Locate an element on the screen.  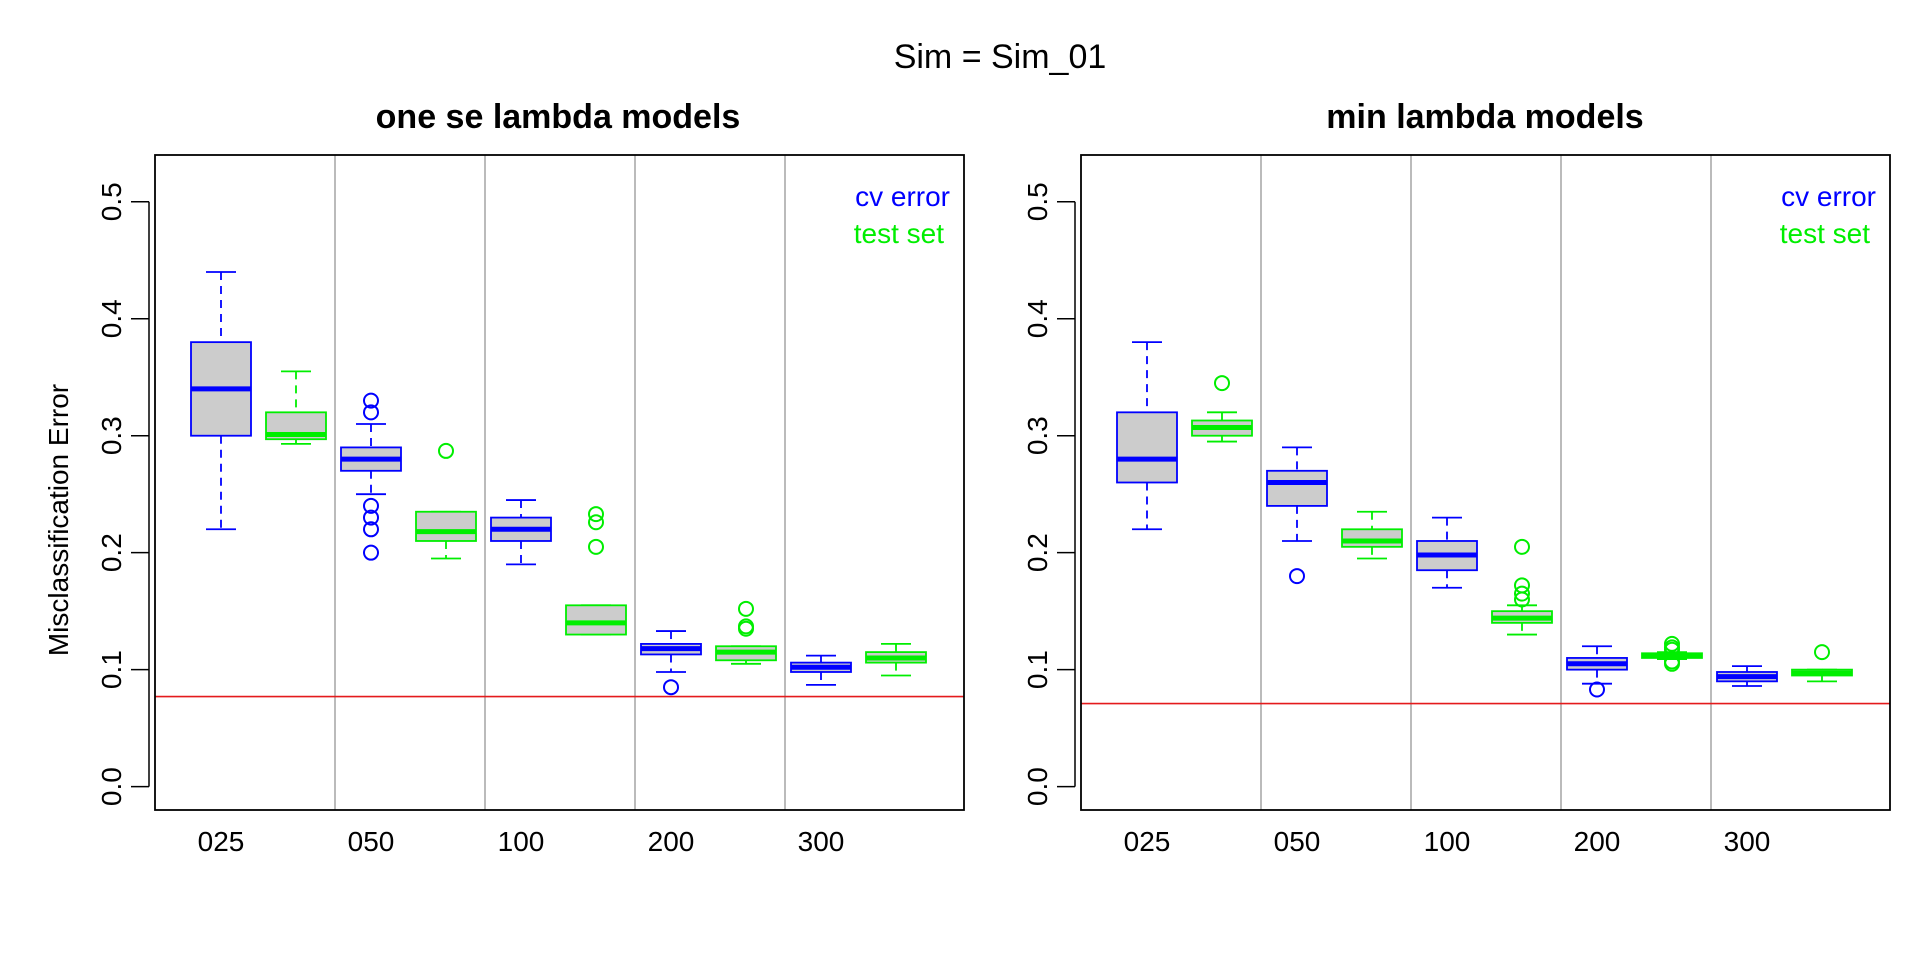
y-axis-label: Misclassification Error is located at coordinates (58, 520).